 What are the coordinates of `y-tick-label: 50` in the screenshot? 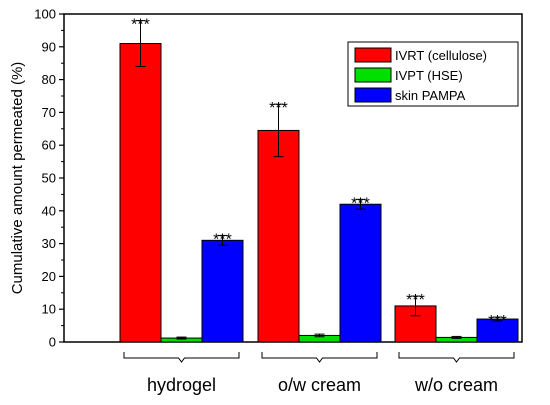 It's located at (49, 178).